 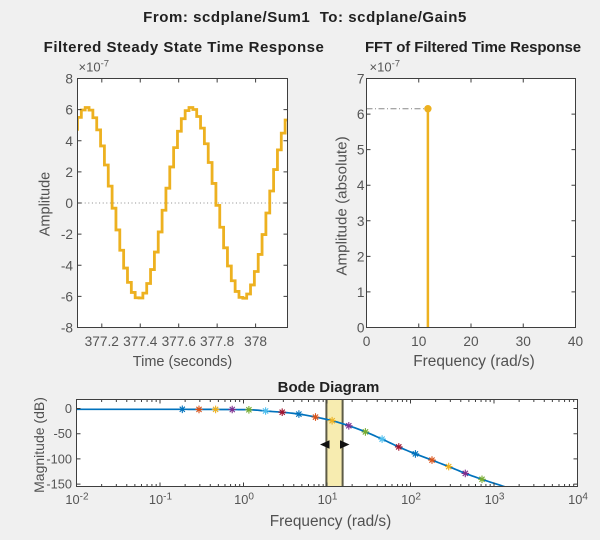 I want to click on svg-text: Amplitude, so click(x=46, y=204).